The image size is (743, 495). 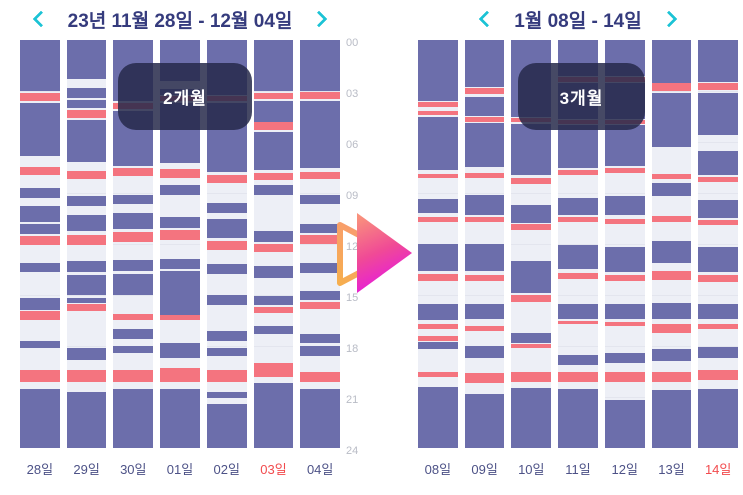 What do you see at coordinates (624, 469) in the screenshot?
I see `day-label-12일: 12일` at bounding box center [624, 469].